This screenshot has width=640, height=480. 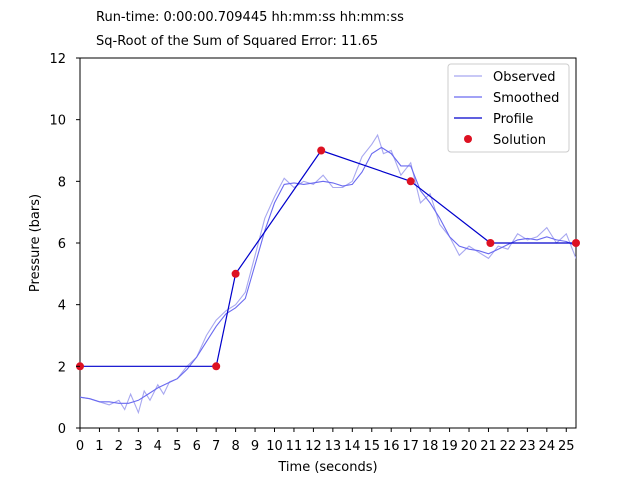 What do you see at coordinates (527, 446) in the screenshot?
I see `x-tick-label: 23` at bounding box center [527, 446].